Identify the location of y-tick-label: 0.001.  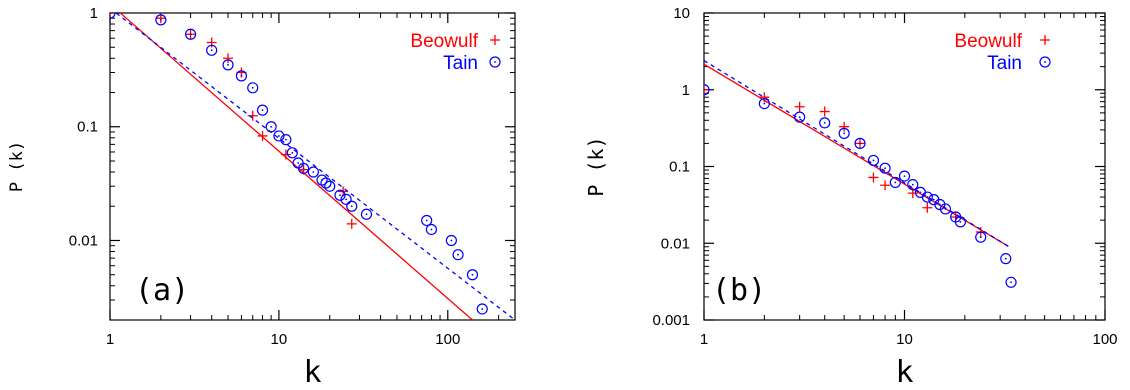
(671, 320).